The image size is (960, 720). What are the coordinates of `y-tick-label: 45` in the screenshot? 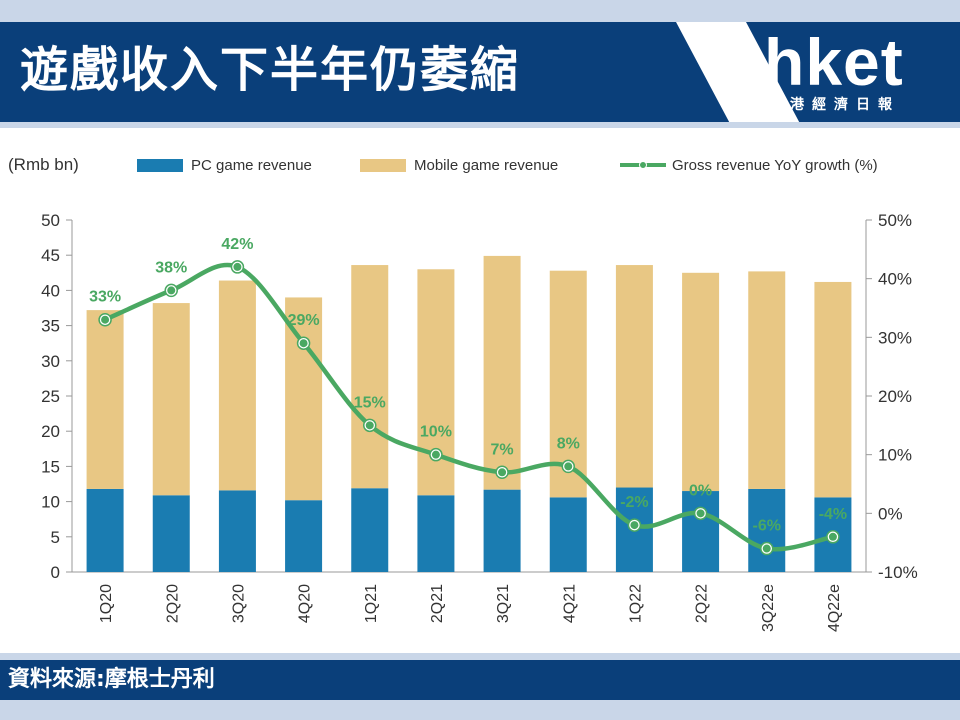 It's located at (50, 255).